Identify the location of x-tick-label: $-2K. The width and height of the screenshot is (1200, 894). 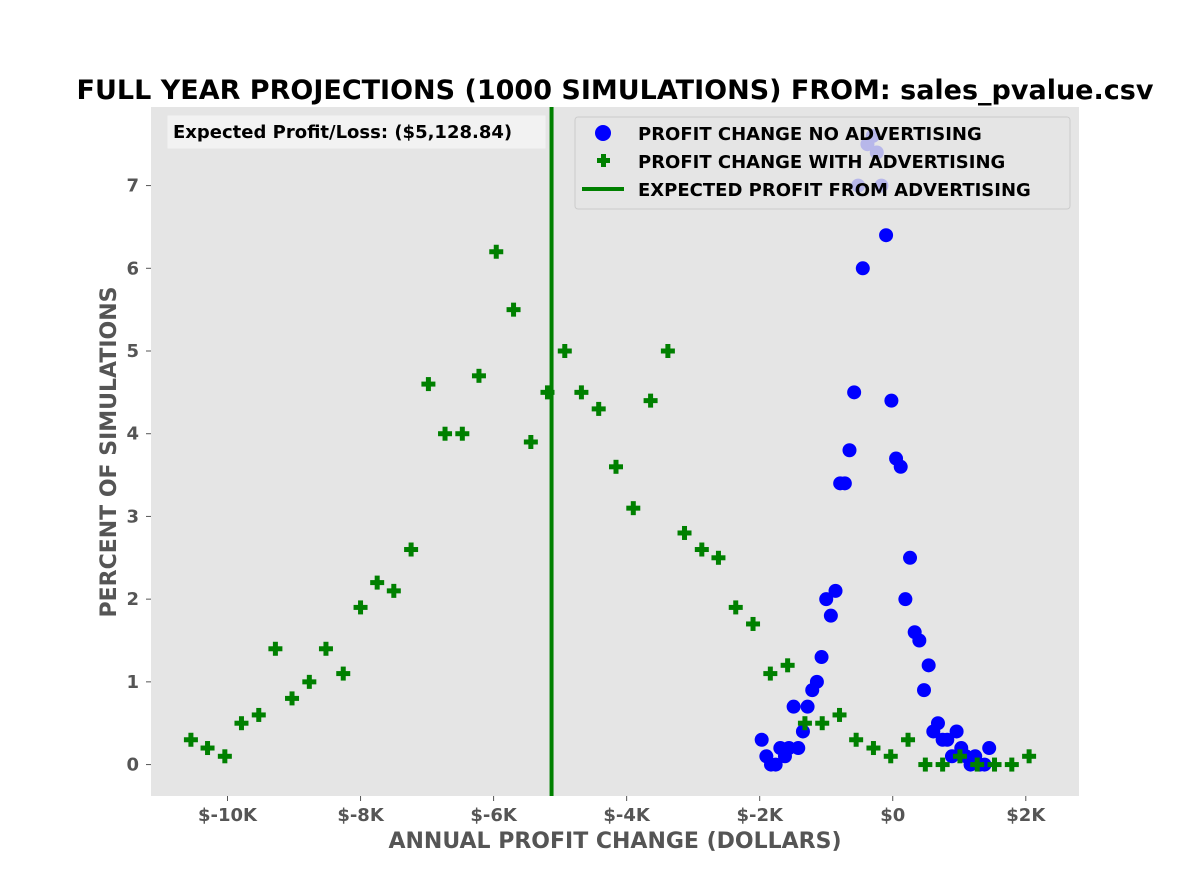
(760, 815).